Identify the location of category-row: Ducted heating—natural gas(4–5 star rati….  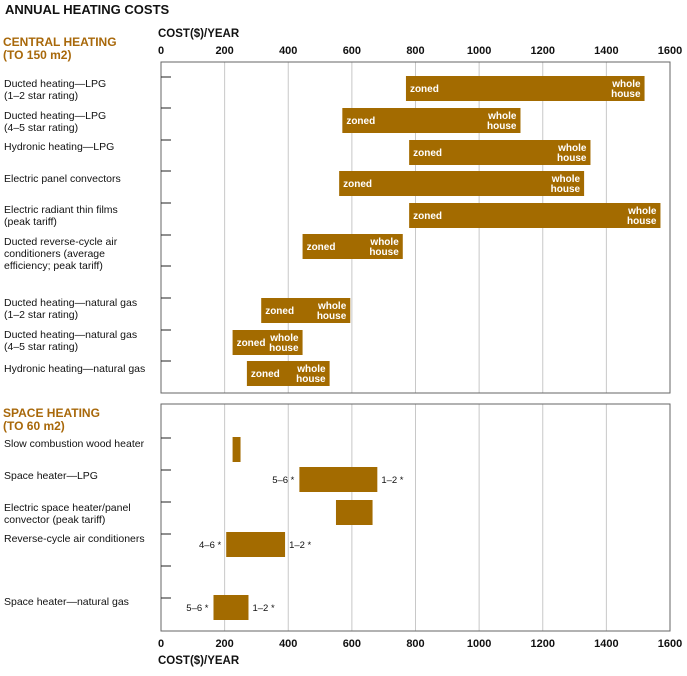
(153, 342).